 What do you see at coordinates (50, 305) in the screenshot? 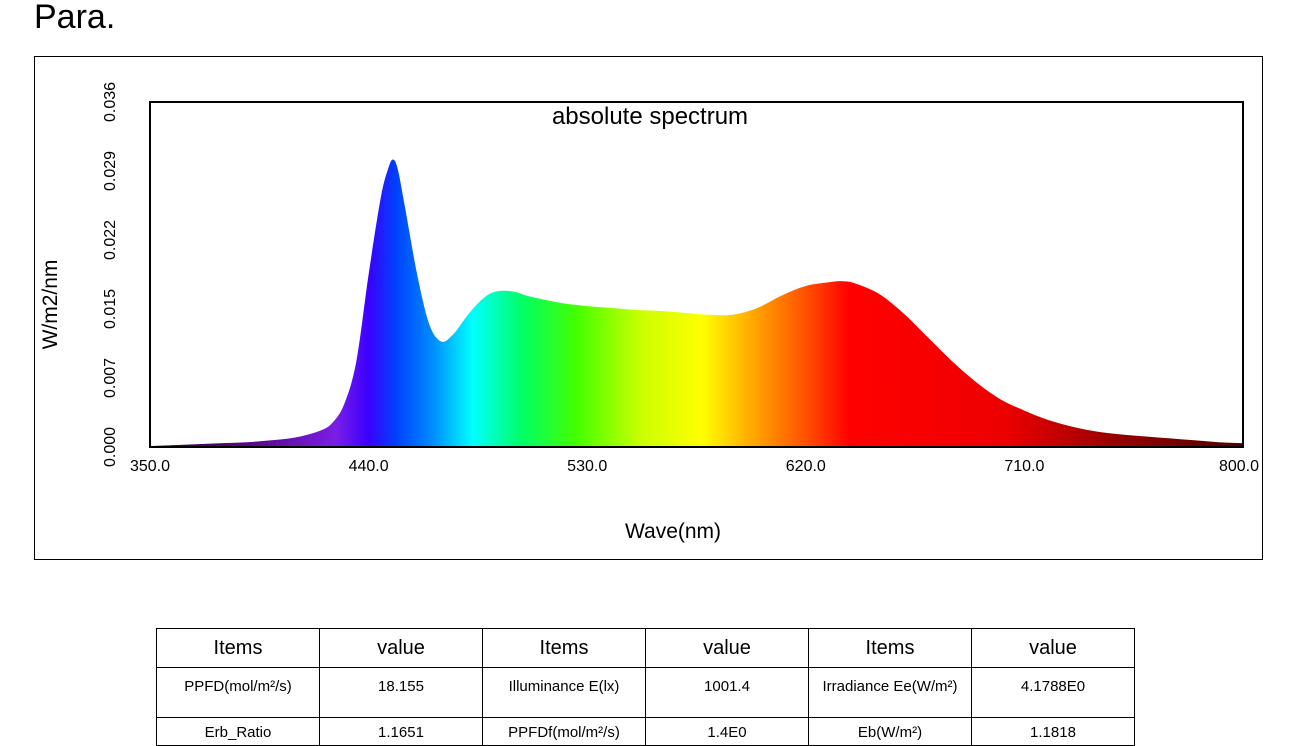
I see `y-axis-label: W/m2/nm` at bounding box center [50, 305].